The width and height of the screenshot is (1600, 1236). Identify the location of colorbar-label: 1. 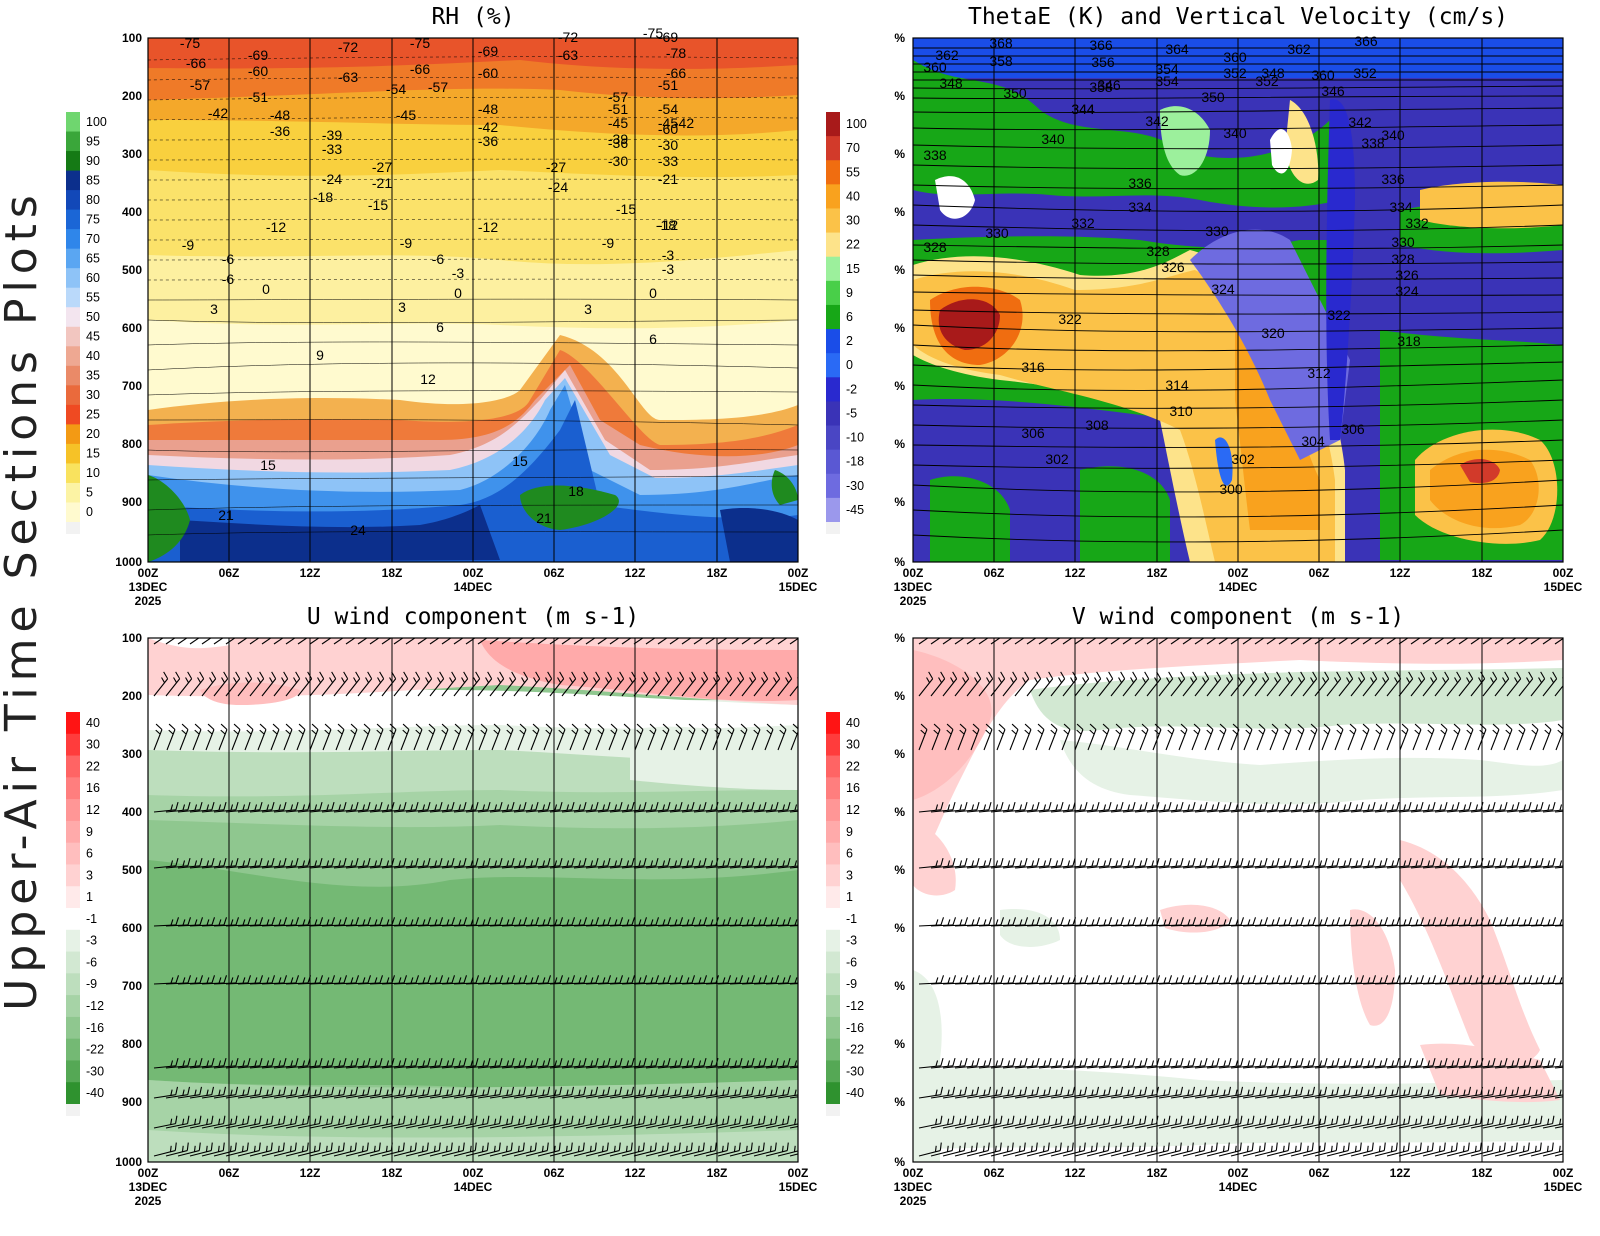
(849, 897).